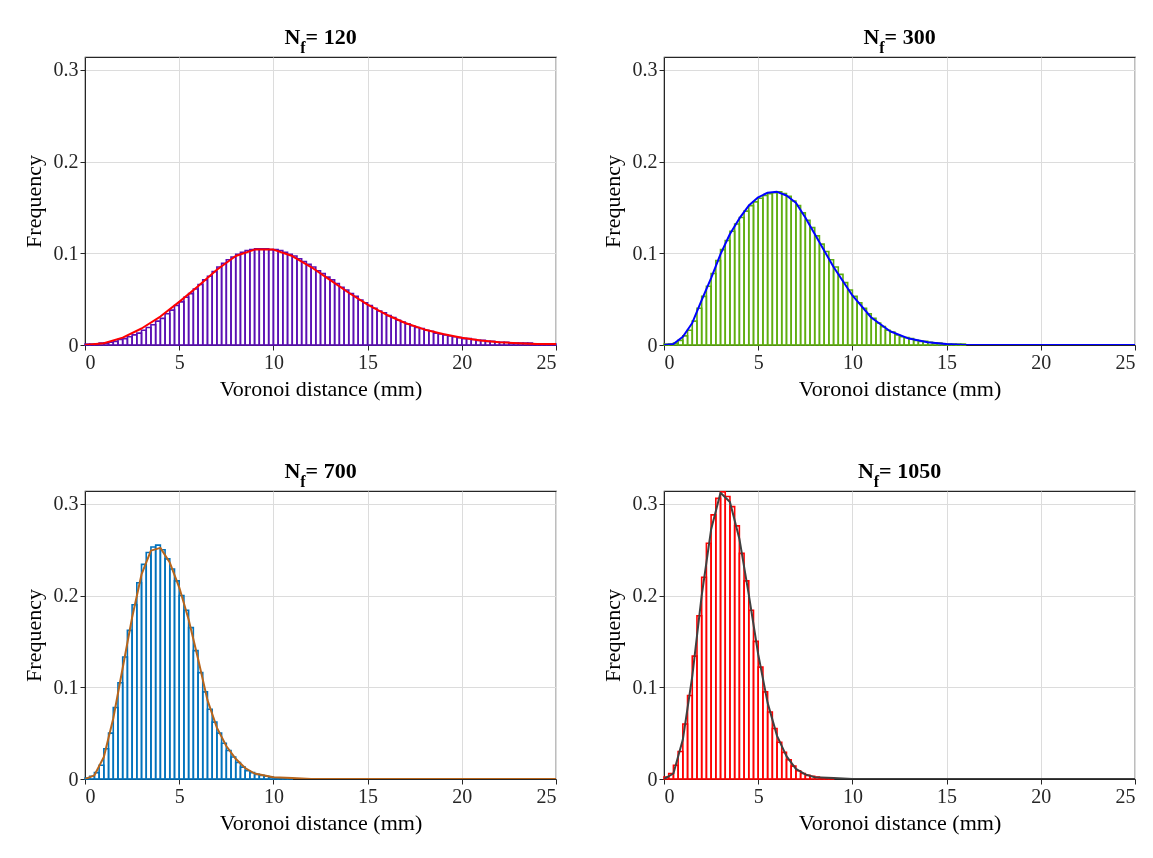  What do you see at coordinates (899, 40) in the screenshot?
I see `chart-title: N$_{f}$= 300` at bounding box center [899, 40].